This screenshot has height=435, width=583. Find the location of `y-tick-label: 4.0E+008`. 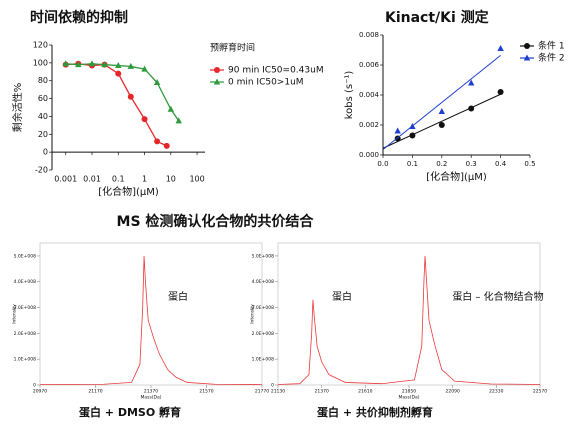

y-tick-label: 4.0E+008 is located at coordinates (25, 282).